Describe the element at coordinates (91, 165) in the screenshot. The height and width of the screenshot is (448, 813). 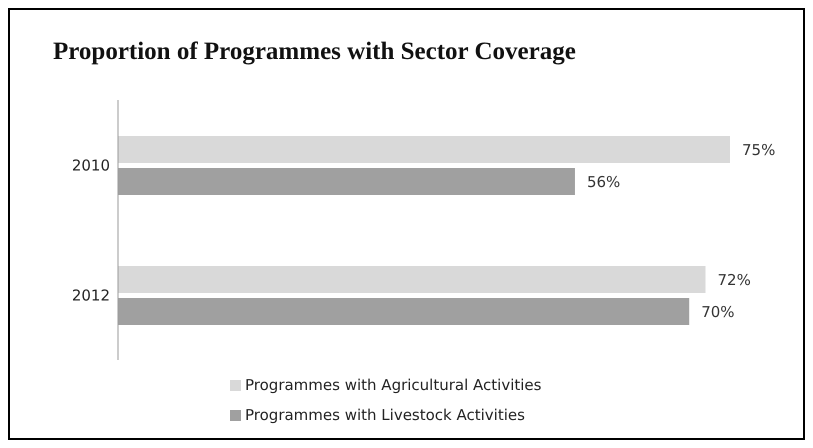
I see `y-tick-label: 2010` at that location.